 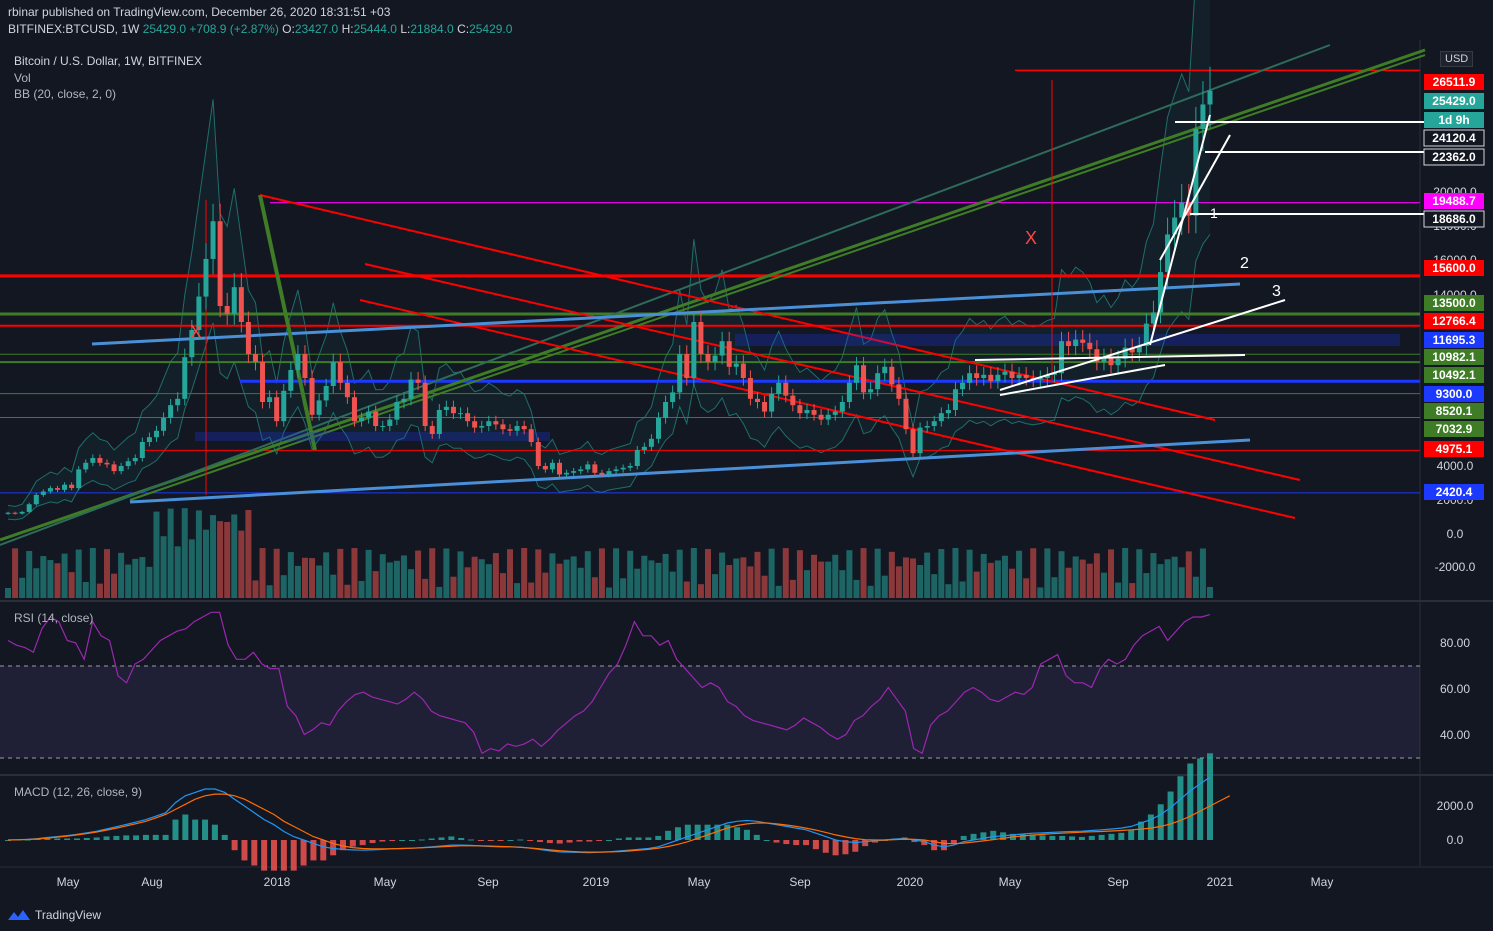 What do you see at coordinates (1454, 357) in the screenshot?
I see `price-label-text: 10982.1` at bounding box center [1454, 357].